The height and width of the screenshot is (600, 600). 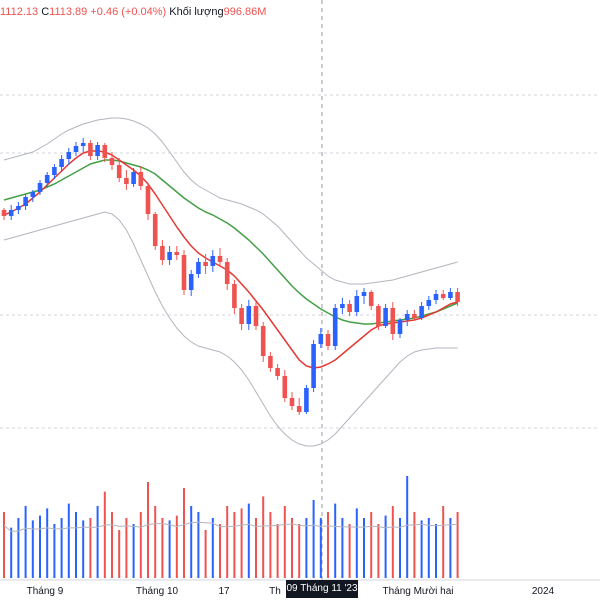 What do you see at coordinates (128, 12) in the screenshot?
I see `change-value: +0.46 (+0.04%)` at bounding box center [128, 12].